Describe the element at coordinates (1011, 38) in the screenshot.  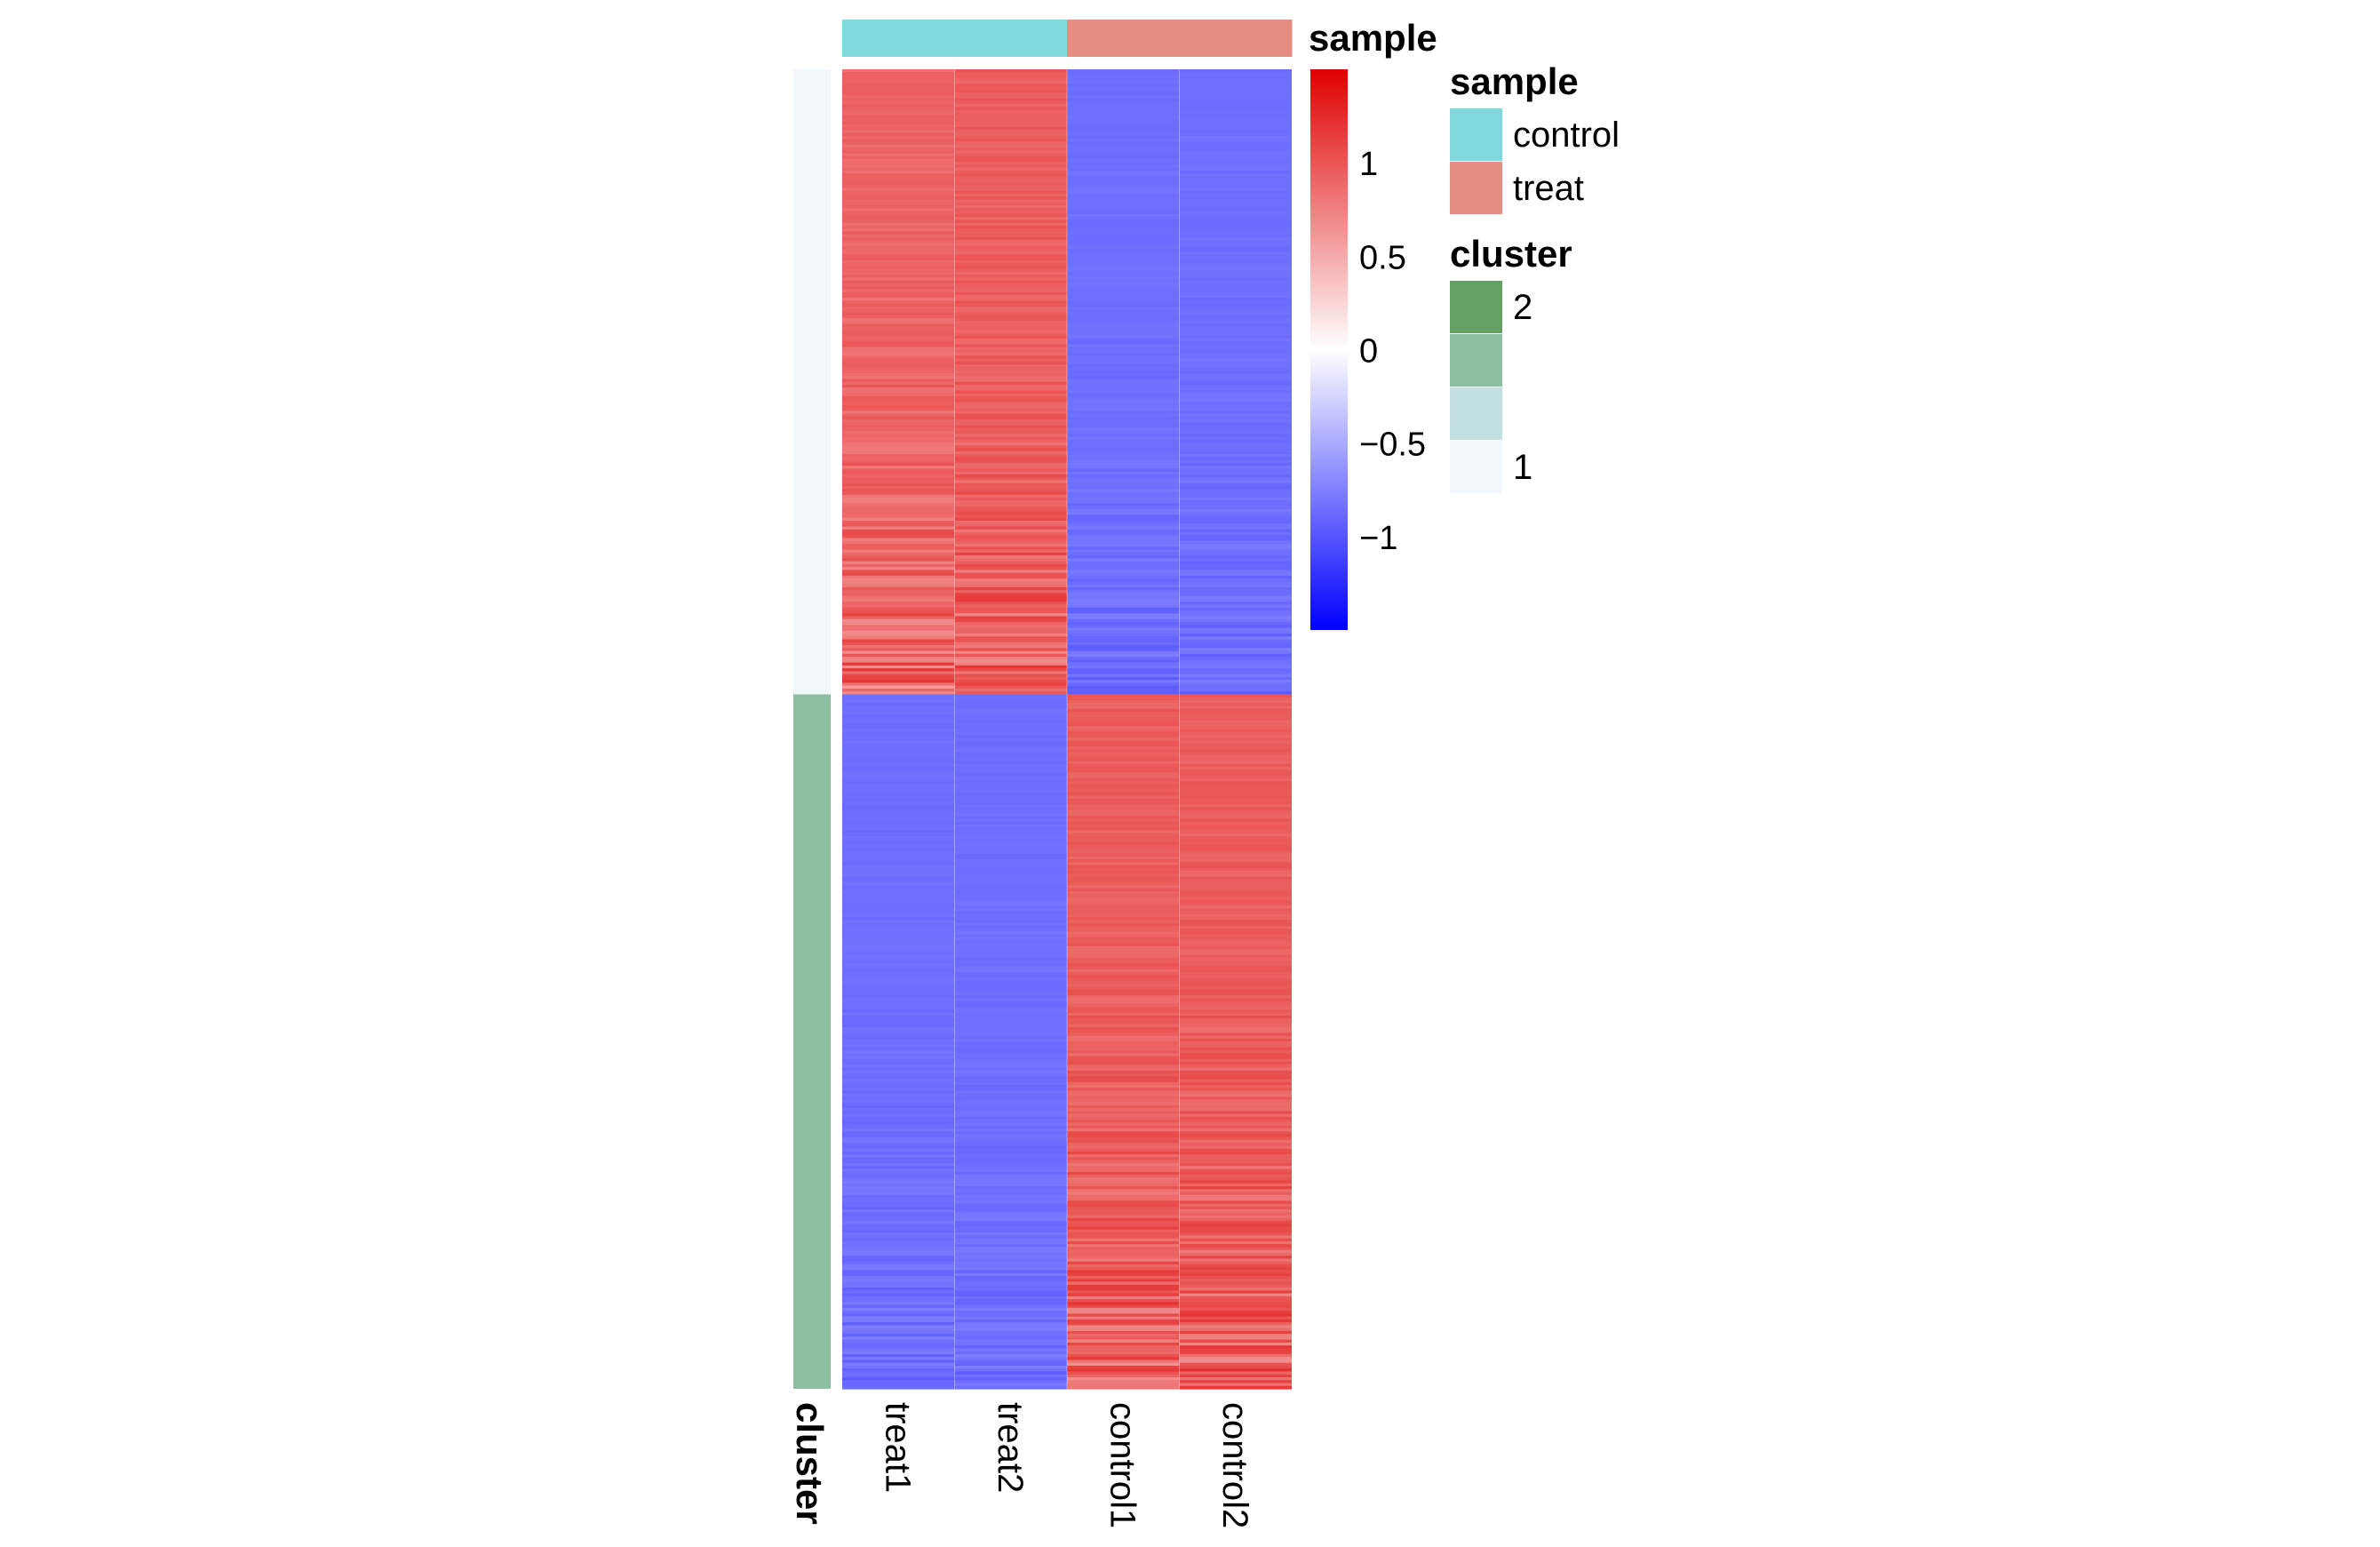
I see `sample-annotation-cell` at that location.